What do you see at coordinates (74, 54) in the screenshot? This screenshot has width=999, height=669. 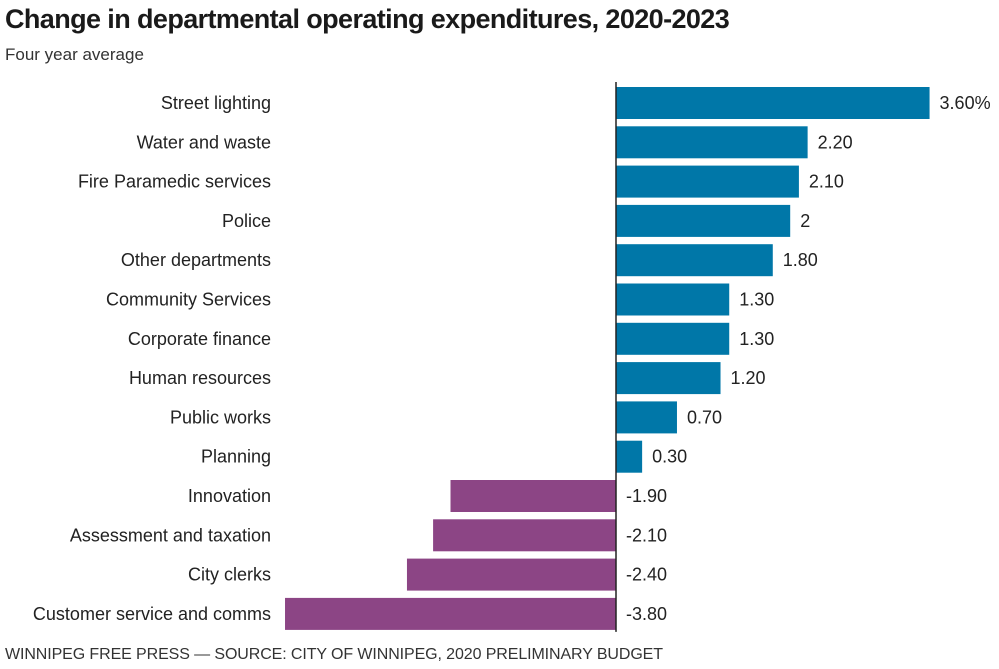 I see `chart-subtitle: Four year average` at bounding box center [74, 54].